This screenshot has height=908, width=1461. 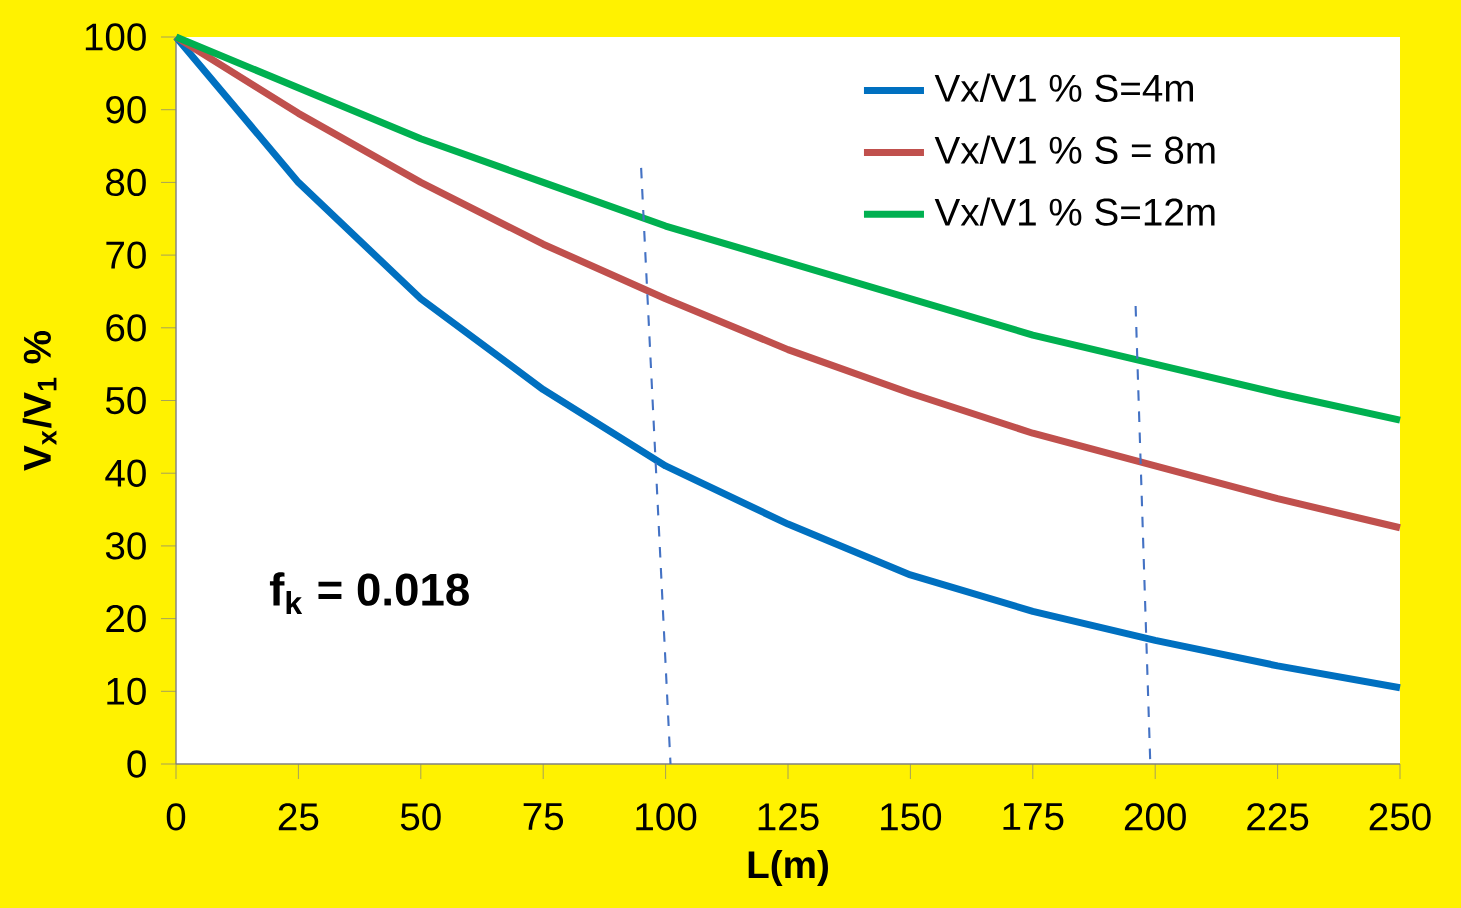 I want to click on y-tick-label: 50, so click(x=125, y=400).